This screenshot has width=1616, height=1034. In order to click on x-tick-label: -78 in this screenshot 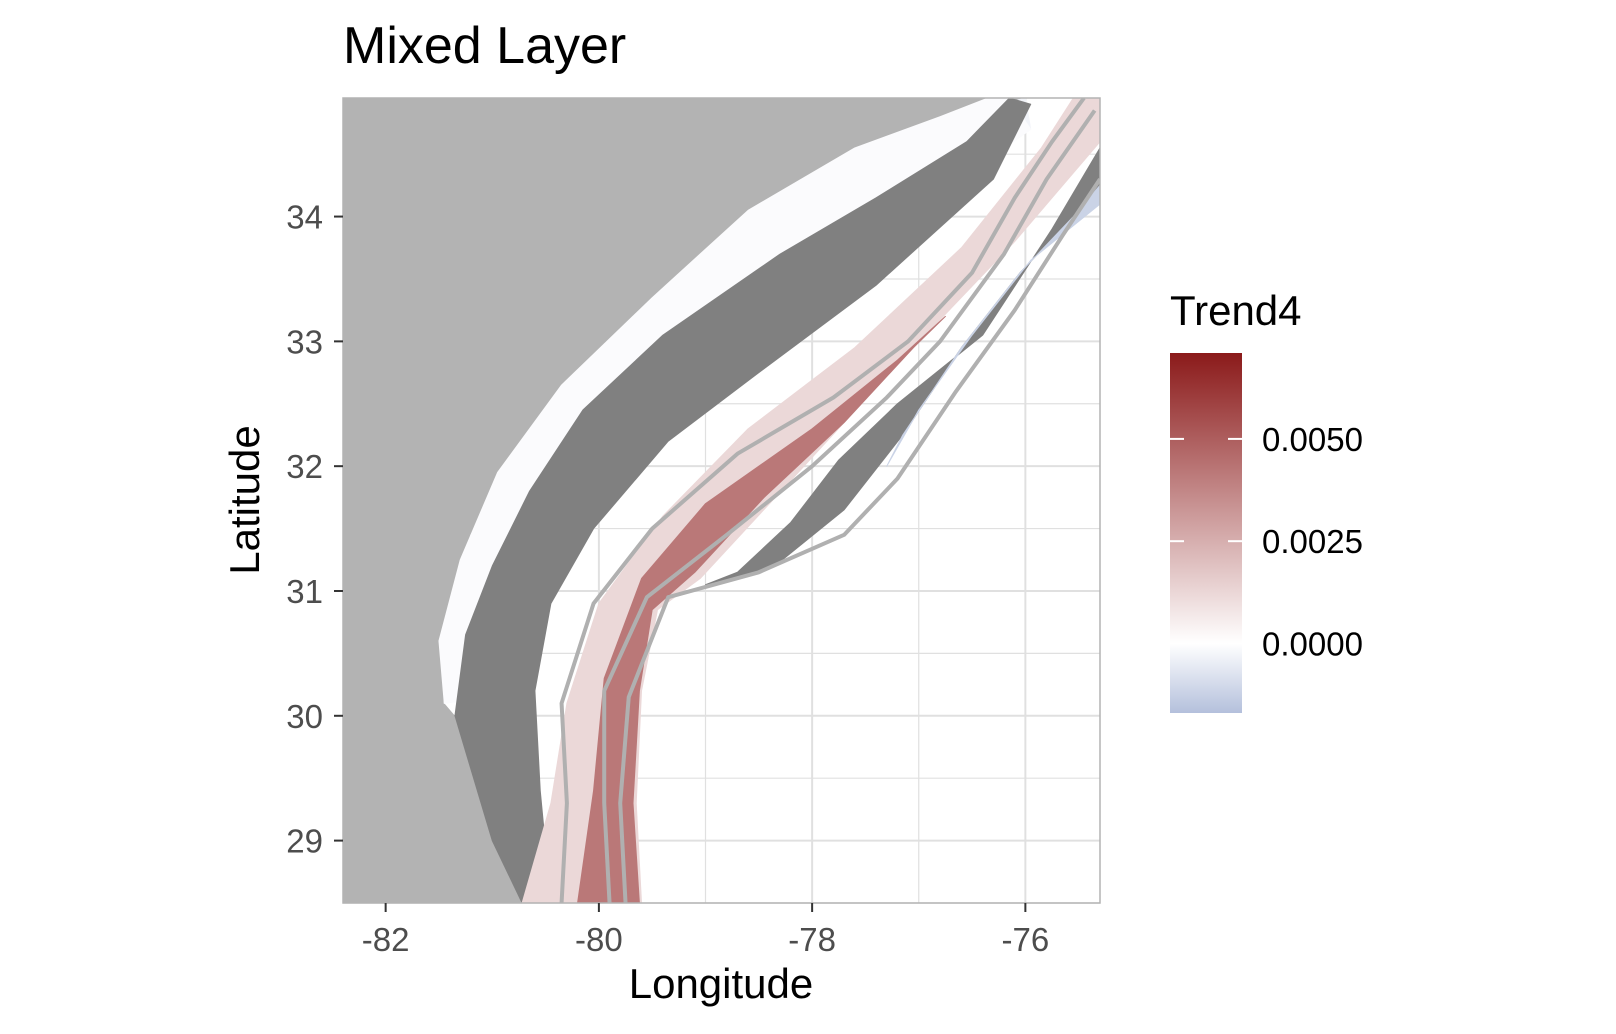, I will do `click(812, 939)`.